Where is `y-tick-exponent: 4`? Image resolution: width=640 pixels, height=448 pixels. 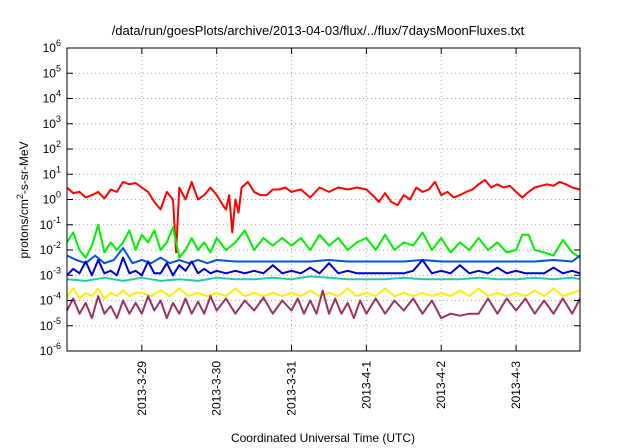
y-tick-exponent: 4 is located at coordinates (58, 94).